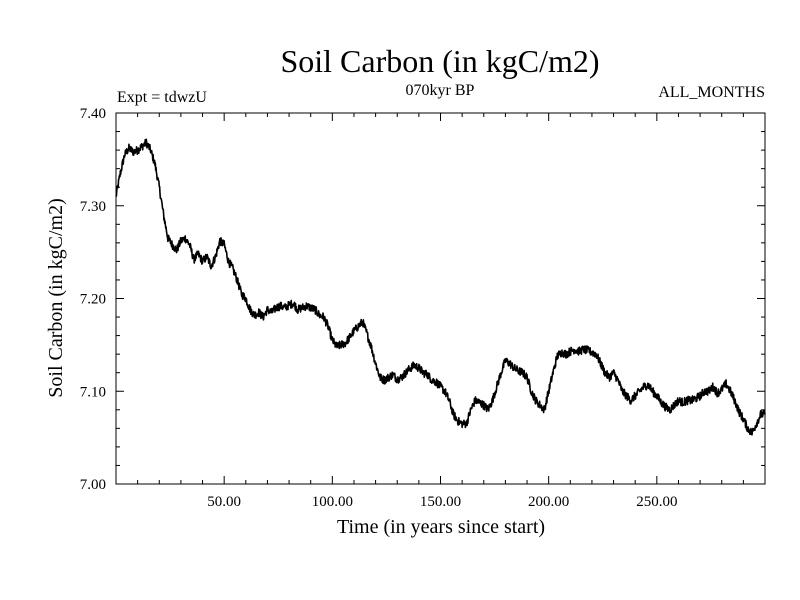 The height and width of the screenshot is (600, 800). Describe the element at coordinates (93, 300) in the screenshot. I see `y-tick-label: 7.20` at that location.